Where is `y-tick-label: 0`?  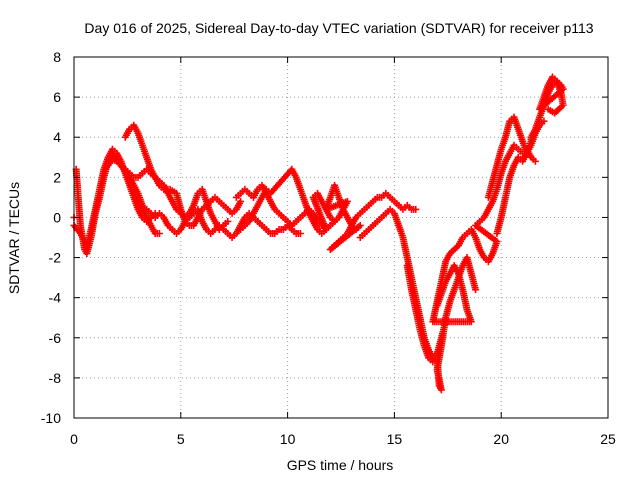 y-tick-label: 0 is located at coordinates (57, 217).